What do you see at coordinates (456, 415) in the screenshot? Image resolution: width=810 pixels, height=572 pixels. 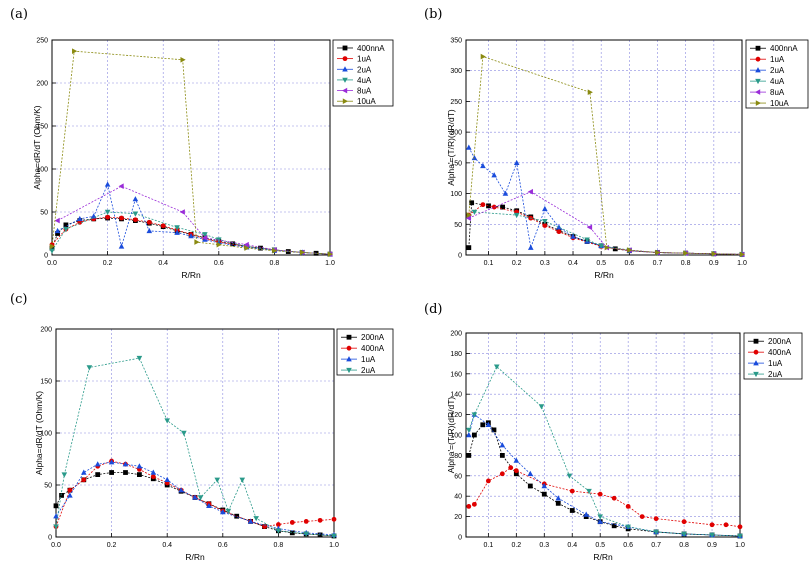 I see `y-tick-label: 120` at bounding box center [456, 415].